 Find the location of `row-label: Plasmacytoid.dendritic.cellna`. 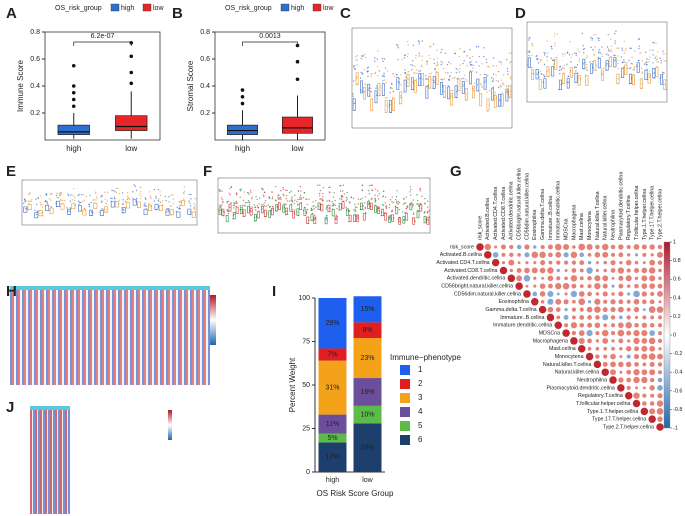

row-label: Plasmacytoid.dendritic.cellna is located at coordinates (581, 388).